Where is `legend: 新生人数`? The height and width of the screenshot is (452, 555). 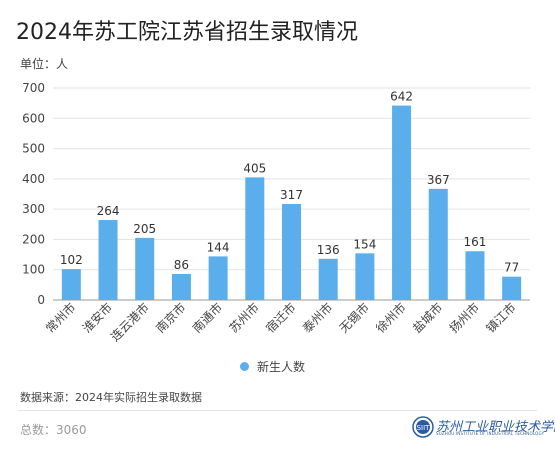 legend: 新生人数 is located at coordinates (272, 366).